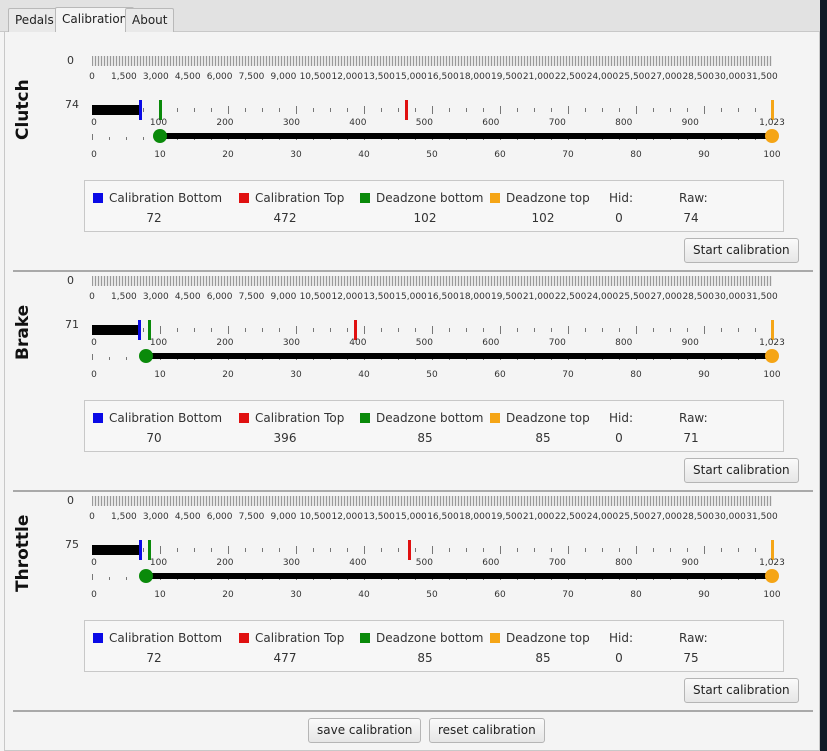 The width and height of the screenshot is (827, 751). What do you see at coordinates (762, 517) in the screenshot?
I see `hid-scale-tick-label: 31,500` at bounding box center [762, 517].